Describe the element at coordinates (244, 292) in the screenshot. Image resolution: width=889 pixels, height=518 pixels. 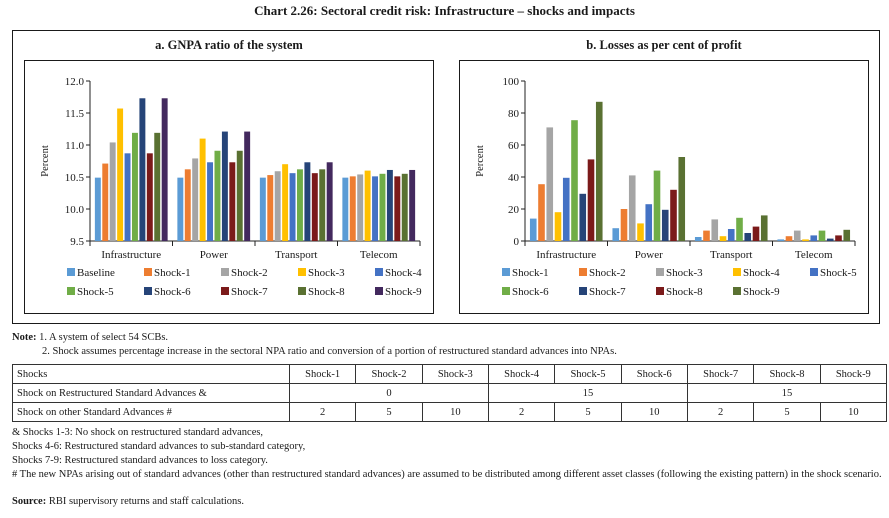
I see `legend-item: Shock-7` at that location.